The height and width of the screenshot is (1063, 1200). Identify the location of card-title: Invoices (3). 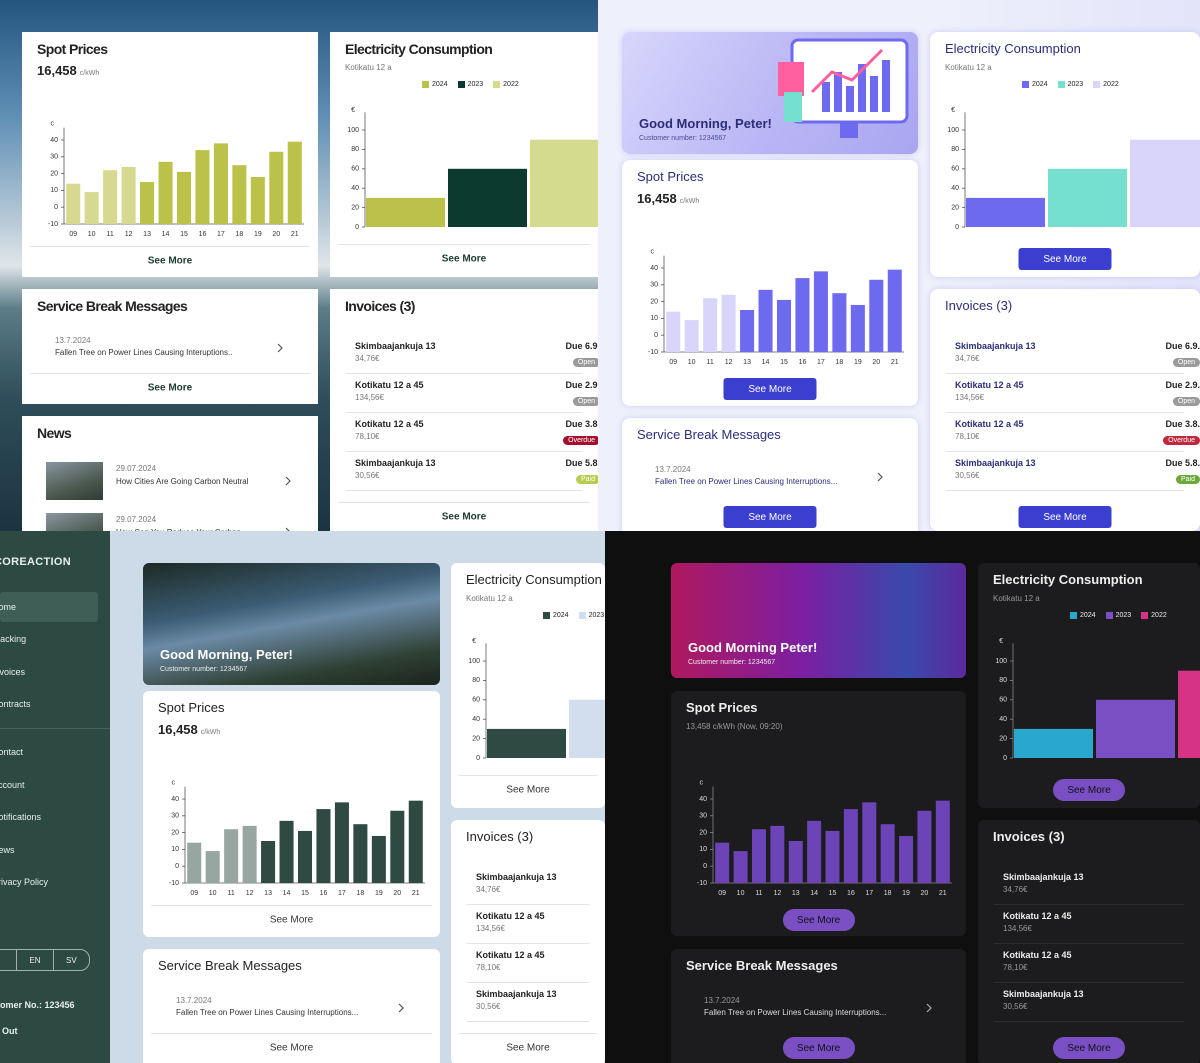
(979, 305).